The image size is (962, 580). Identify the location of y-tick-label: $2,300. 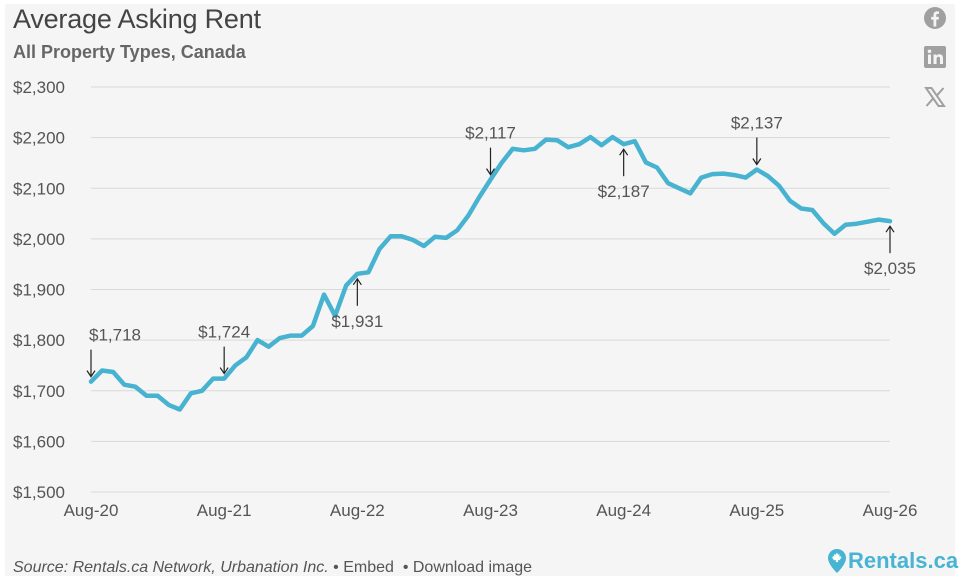
(39, 87).